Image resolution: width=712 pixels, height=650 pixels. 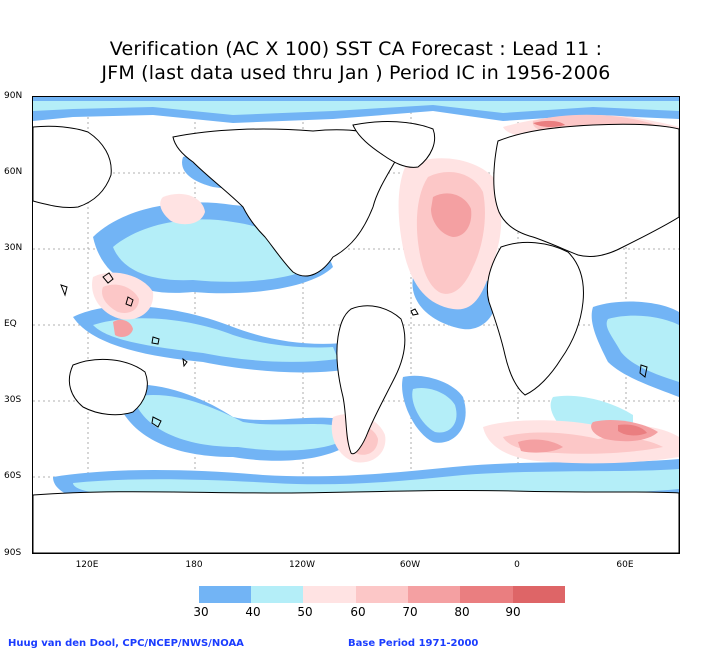 I want to click on legend-label-50: 50, so click(x=305, y=612).